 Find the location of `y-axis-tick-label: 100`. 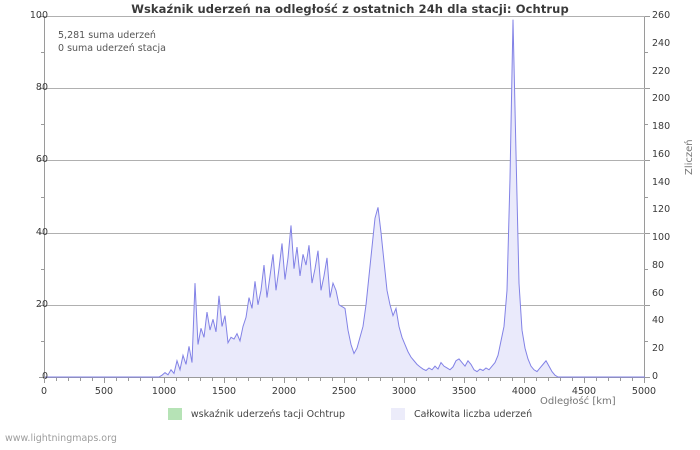

y-axis-tick-label: 100 is located at coordinates (38, 15).